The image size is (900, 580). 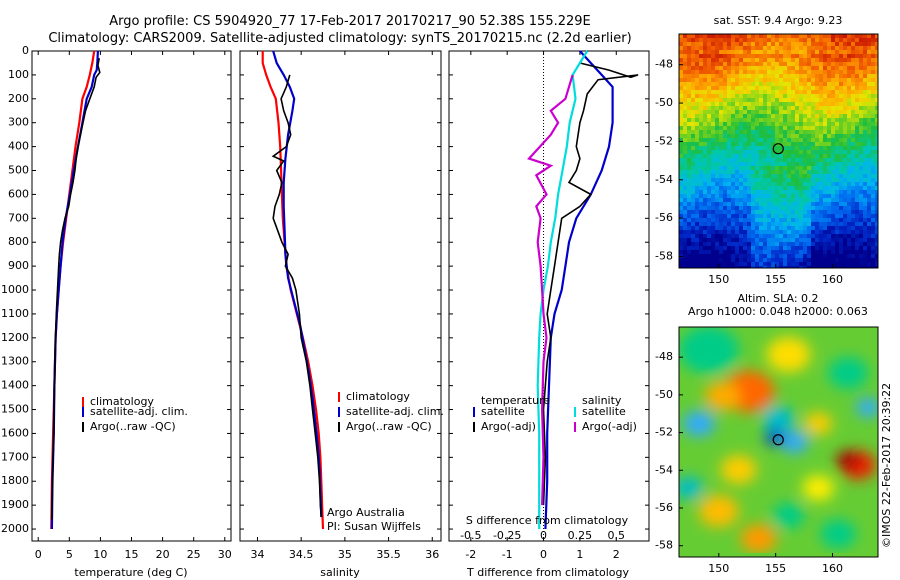 What do you see at coordinates (515, 400) in the screenshot?
I see `legend-temperature-heading: temperature` at bounding box center [515, 400].